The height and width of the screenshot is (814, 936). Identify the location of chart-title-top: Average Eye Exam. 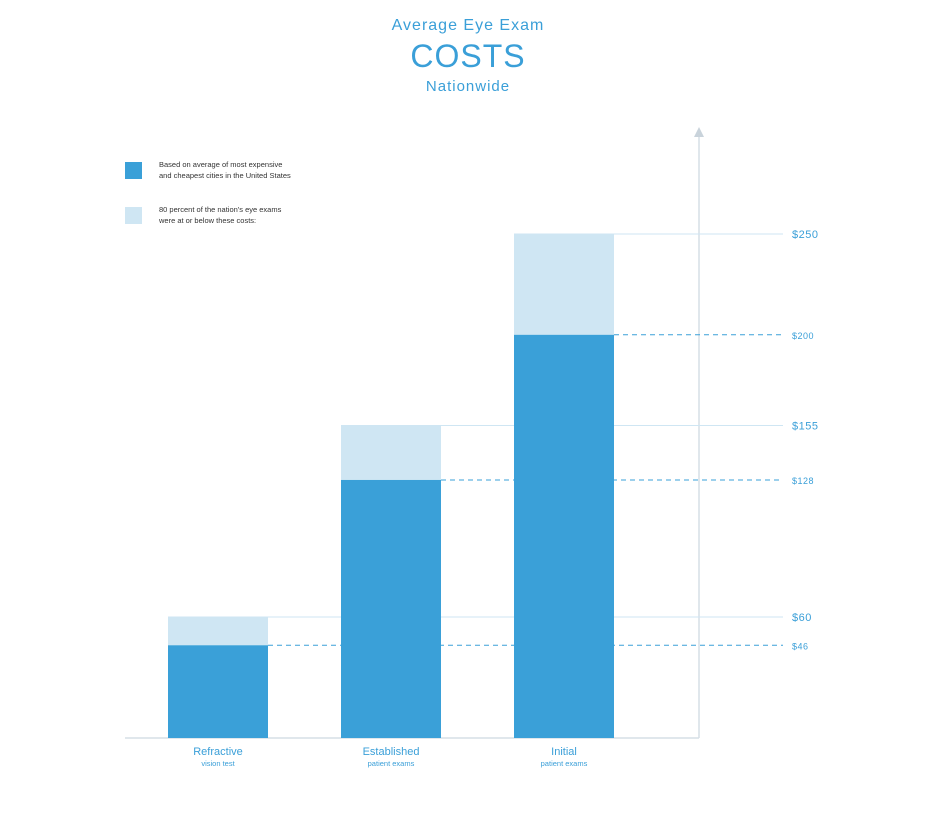
(468, 25).